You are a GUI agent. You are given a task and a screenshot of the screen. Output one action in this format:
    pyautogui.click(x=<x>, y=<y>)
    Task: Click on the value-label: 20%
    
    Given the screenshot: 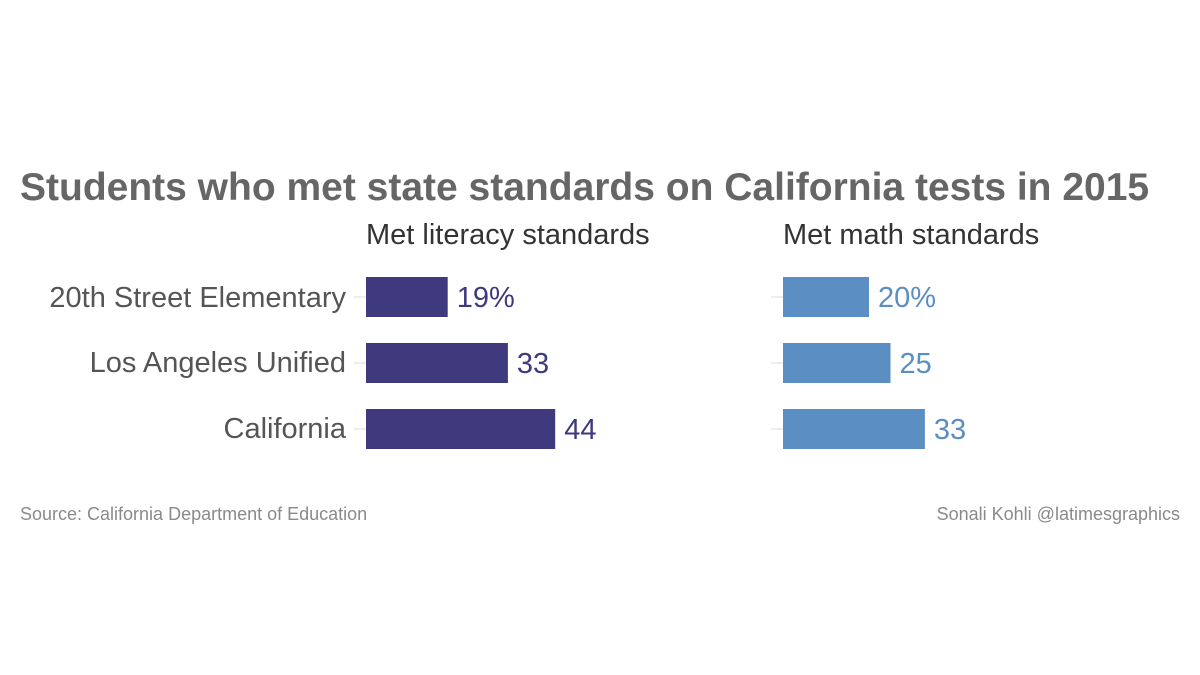 What is the action you would take?
    pyautogui.click(x=907, y=298)
    